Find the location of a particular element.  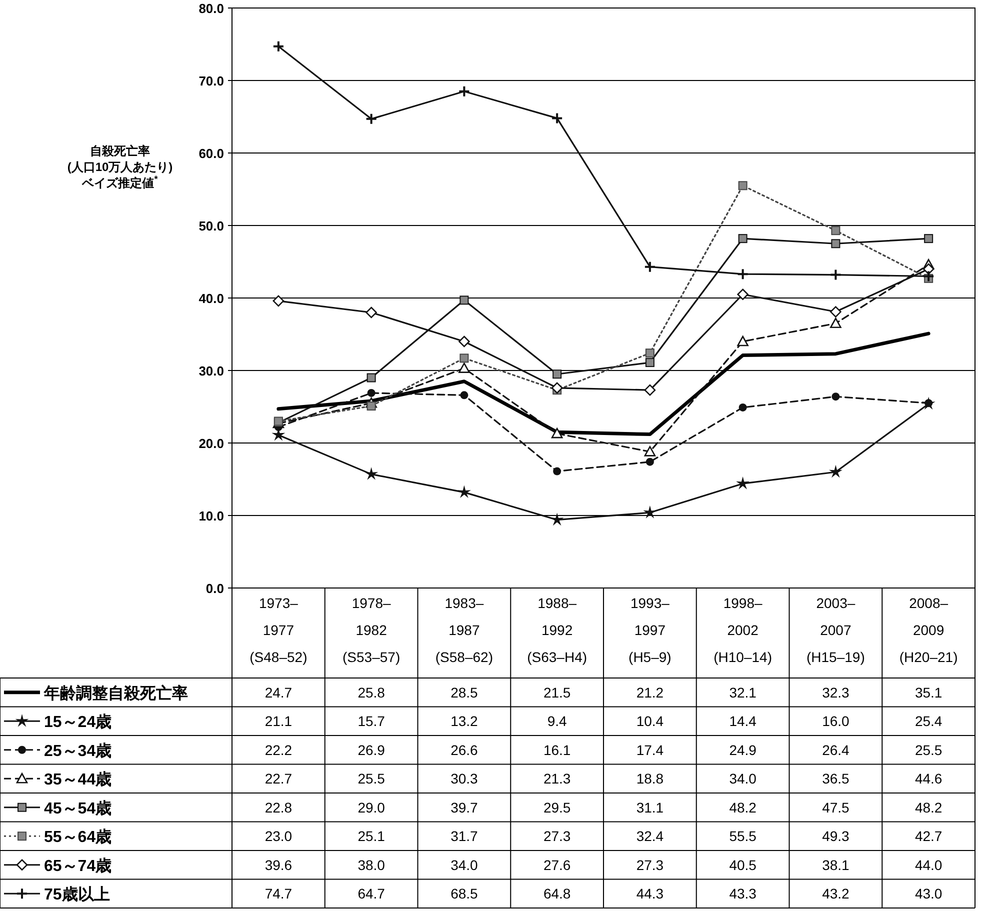

data-label: 44.0 is located at coordinates (928, 864).